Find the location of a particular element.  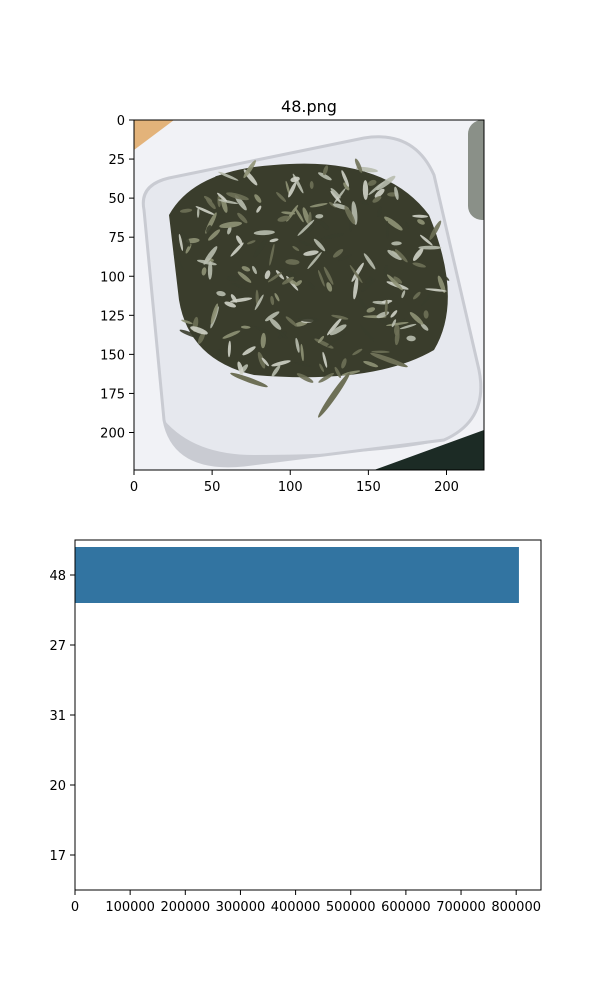

image-y-tick-label: 25 is located at coordinates (116, 160).